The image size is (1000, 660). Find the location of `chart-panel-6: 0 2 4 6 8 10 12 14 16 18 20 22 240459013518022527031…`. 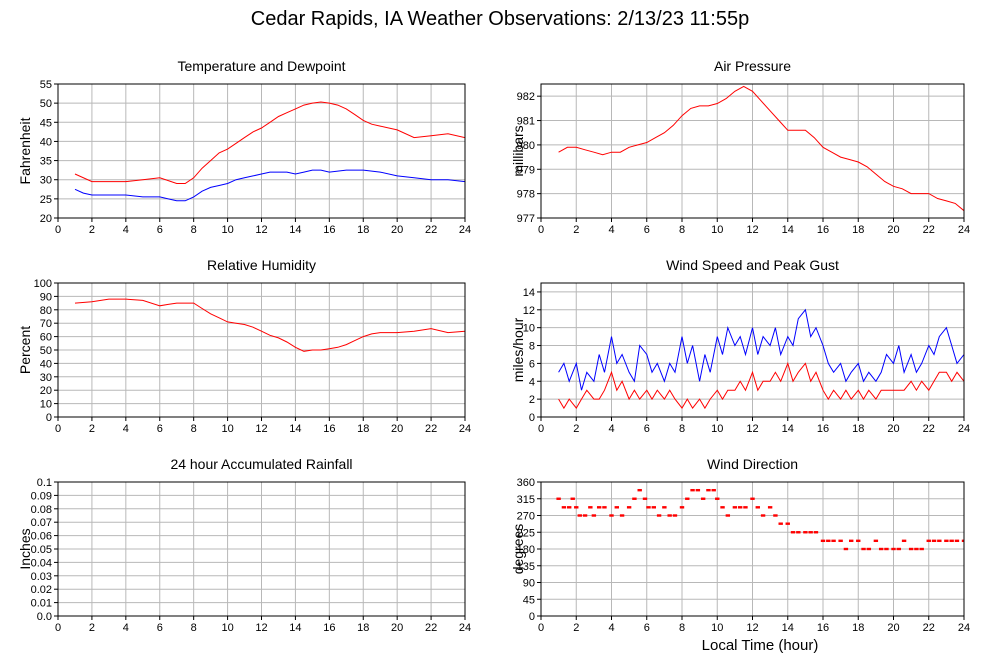

chart-panel-6: 0 2 4 6 8 10 12 14 16 18 20 22 240459013518022527031… is located at coordinates (740, 545).